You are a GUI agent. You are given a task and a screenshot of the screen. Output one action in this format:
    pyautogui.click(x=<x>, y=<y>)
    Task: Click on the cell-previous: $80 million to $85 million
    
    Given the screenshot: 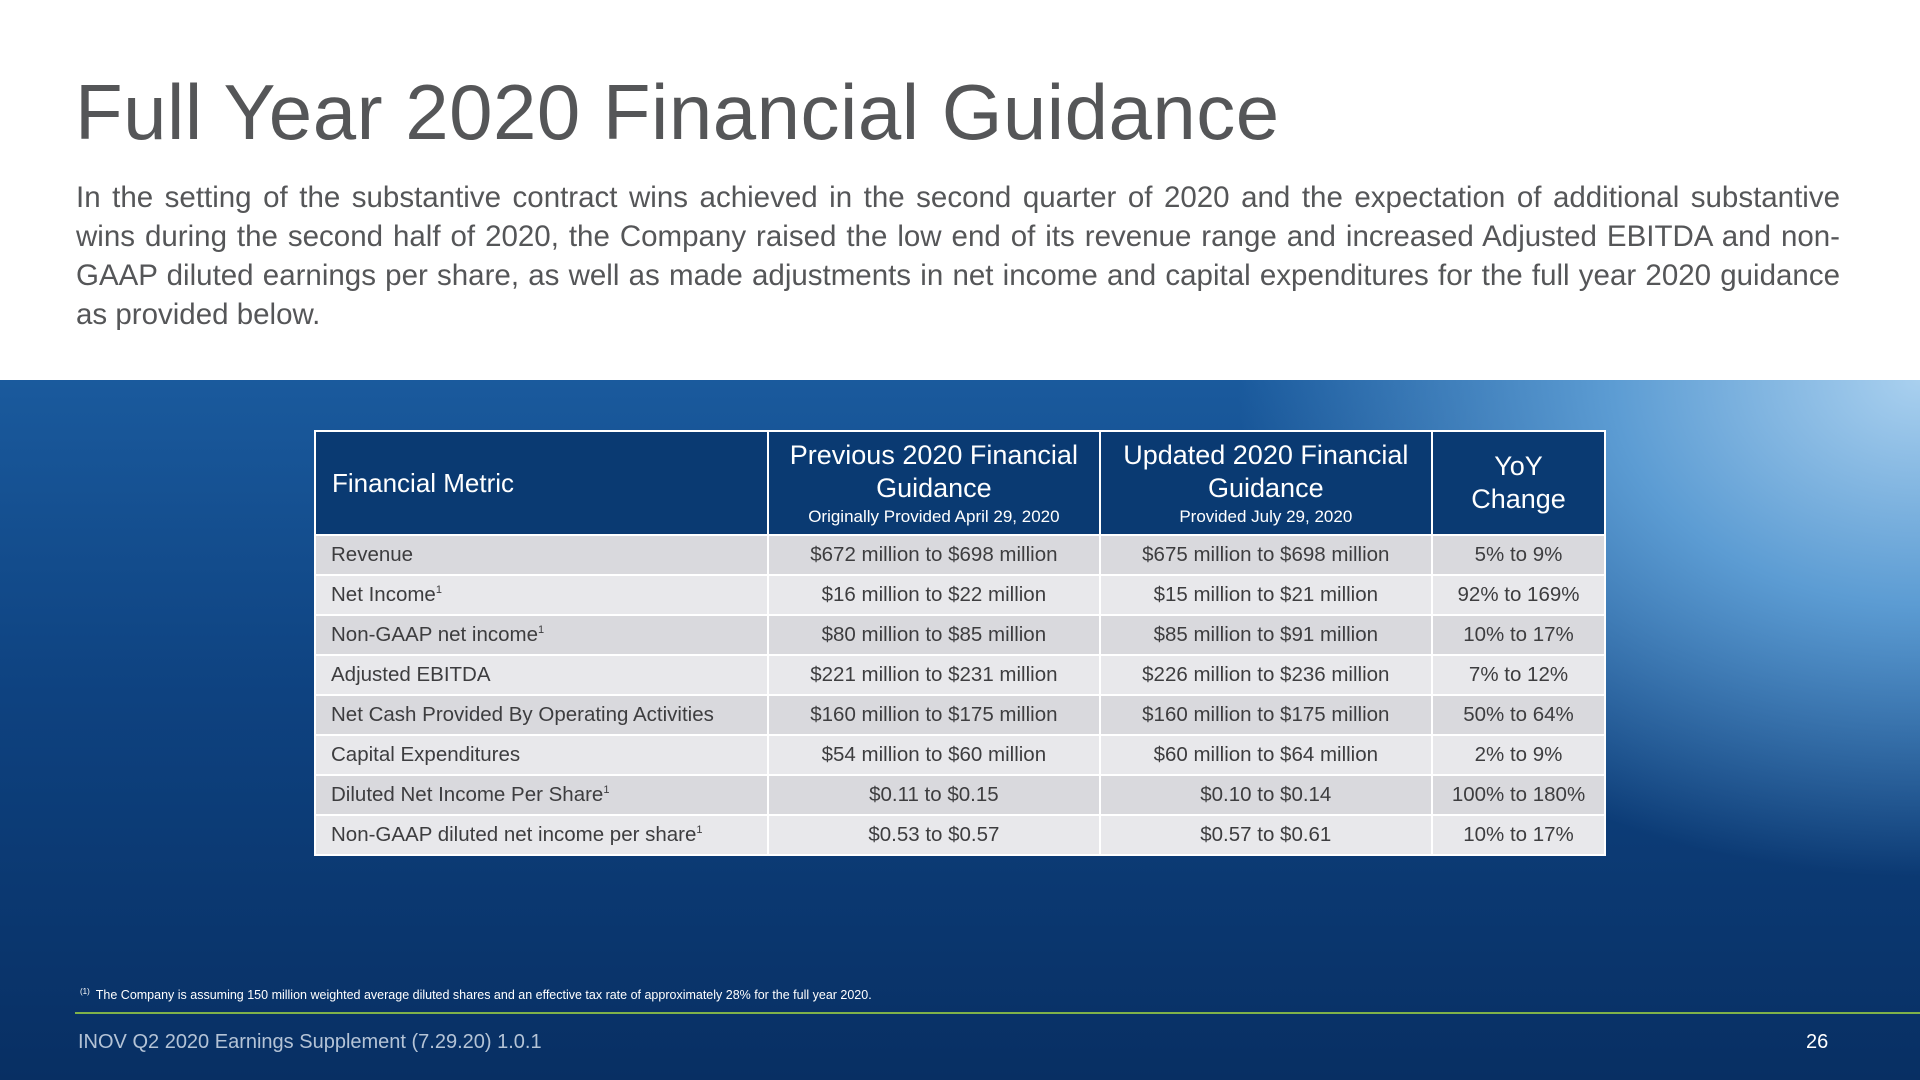 What is the action you would take?
    pyautogui.click(x=934, y=635)
    